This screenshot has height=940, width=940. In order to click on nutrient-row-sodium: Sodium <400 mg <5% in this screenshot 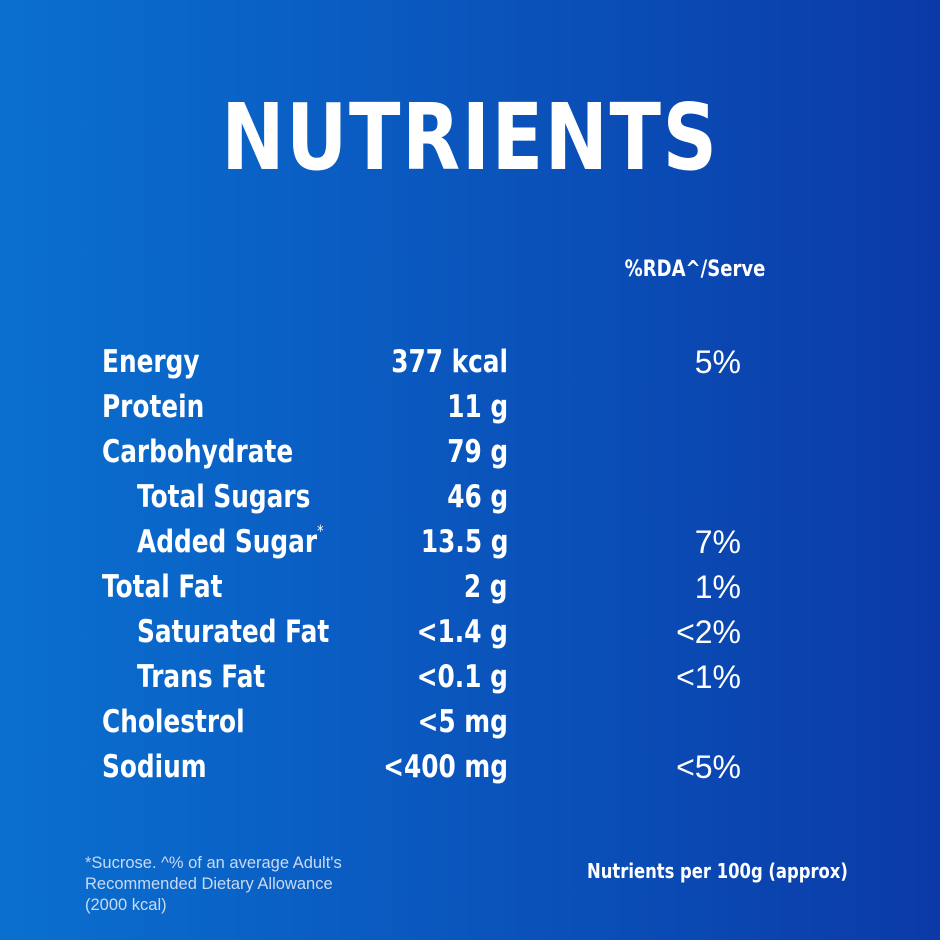, I will do `click(470, 767)`.